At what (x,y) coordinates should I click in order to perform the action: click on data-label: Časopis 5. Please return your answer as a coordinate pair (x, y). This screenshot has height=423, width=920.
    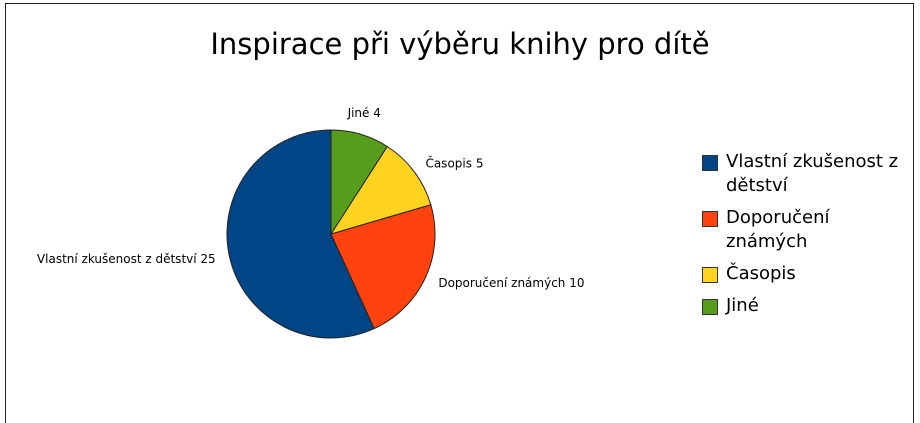
    Looking at the image, I should click on (454, 162).